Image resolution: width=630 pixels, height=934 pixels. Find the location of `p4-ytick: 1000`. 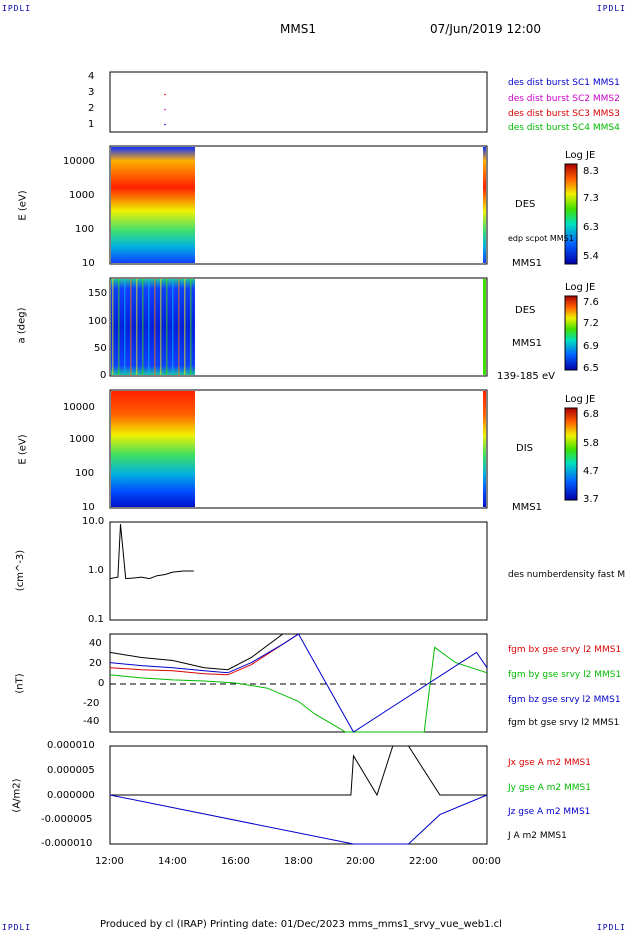

p4-ytick: 1000 is located at coordinates (82, 439).